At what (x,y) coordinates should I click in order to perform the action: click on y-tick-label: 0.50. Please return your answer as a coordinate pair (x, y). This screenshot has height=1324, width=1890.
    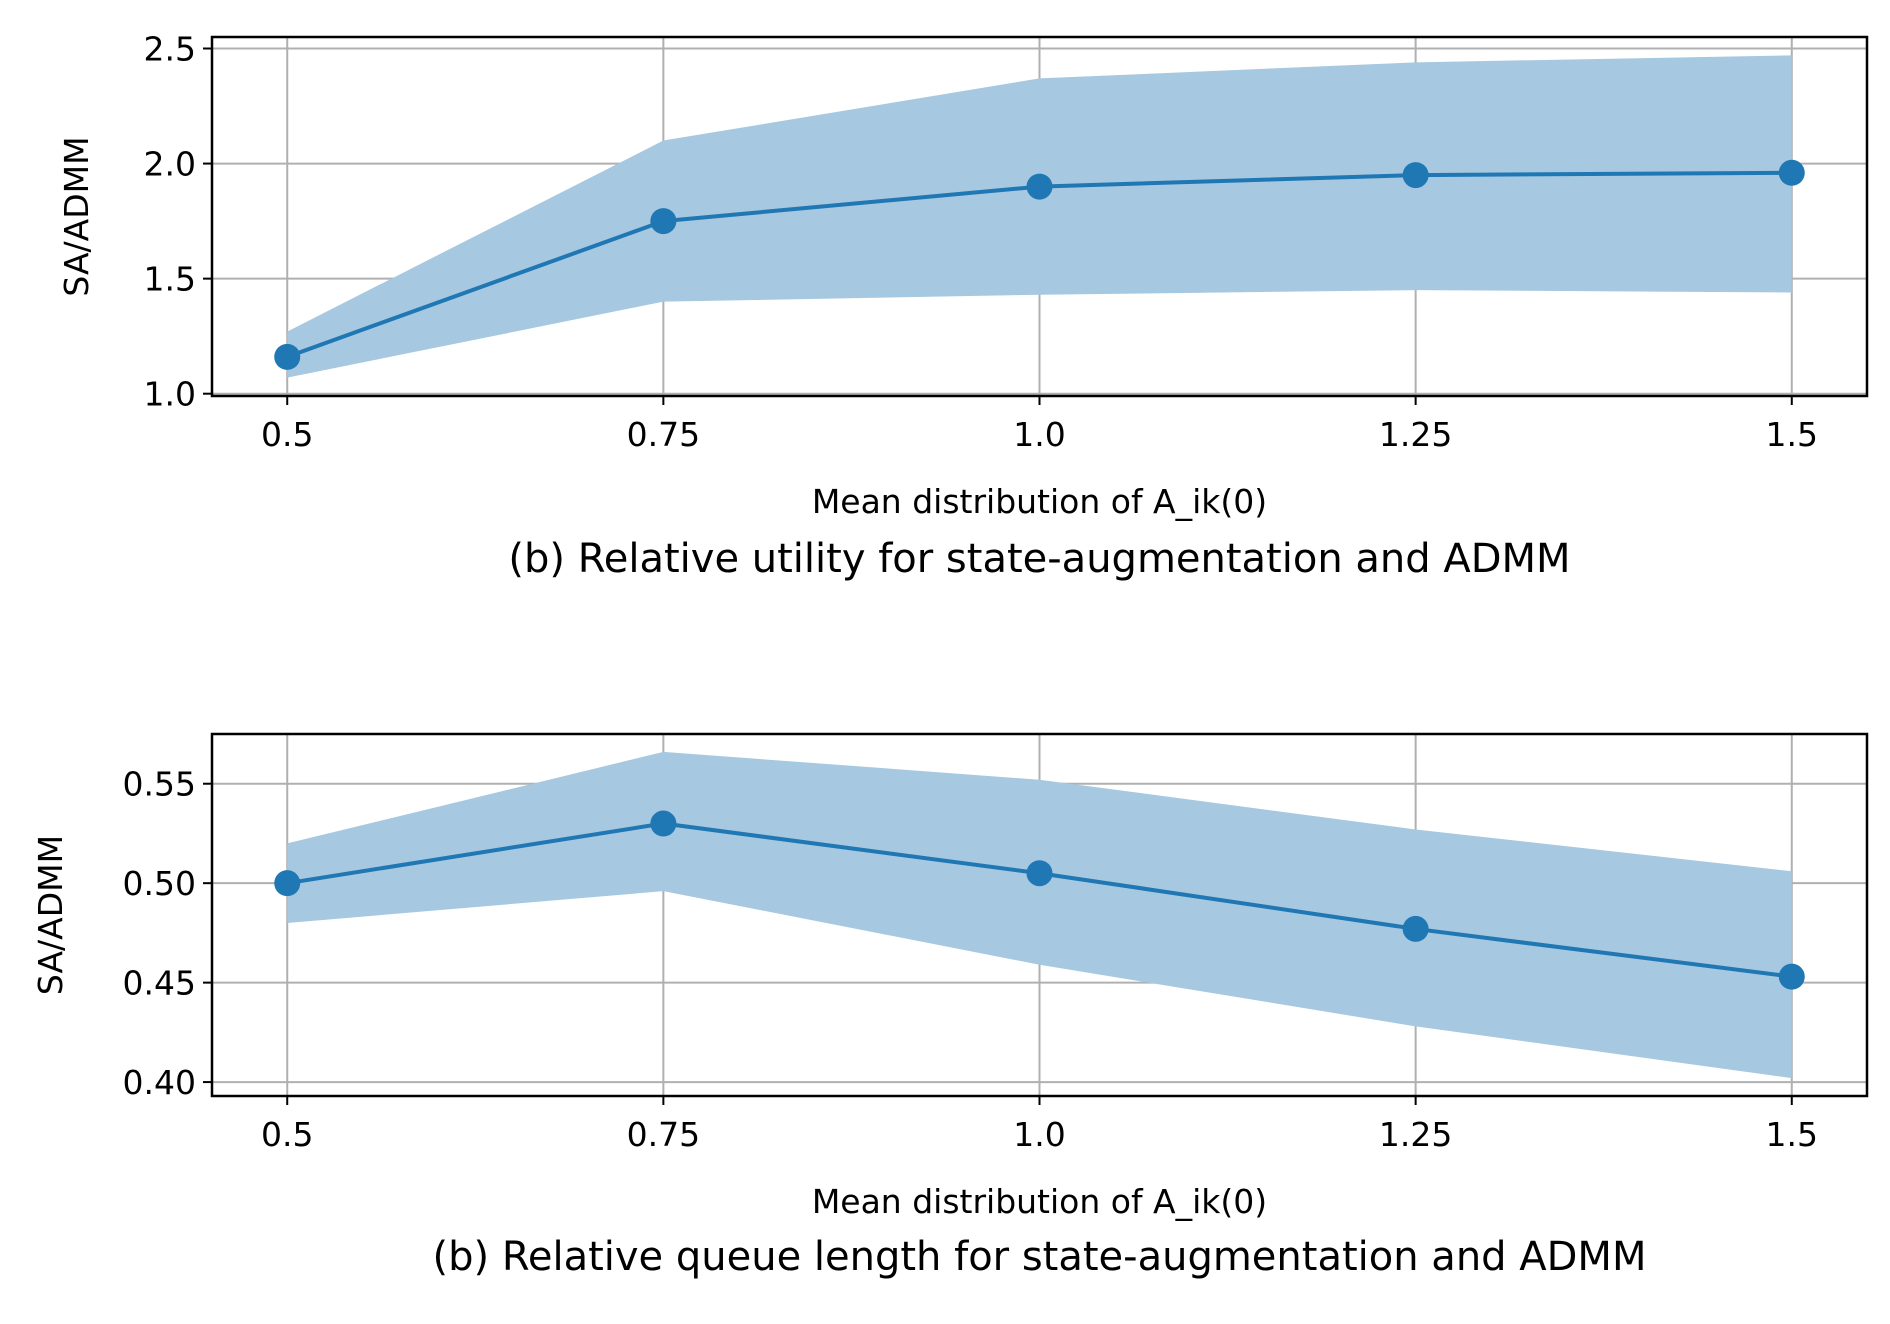
    Looking at the image, I should click on (159, 883).